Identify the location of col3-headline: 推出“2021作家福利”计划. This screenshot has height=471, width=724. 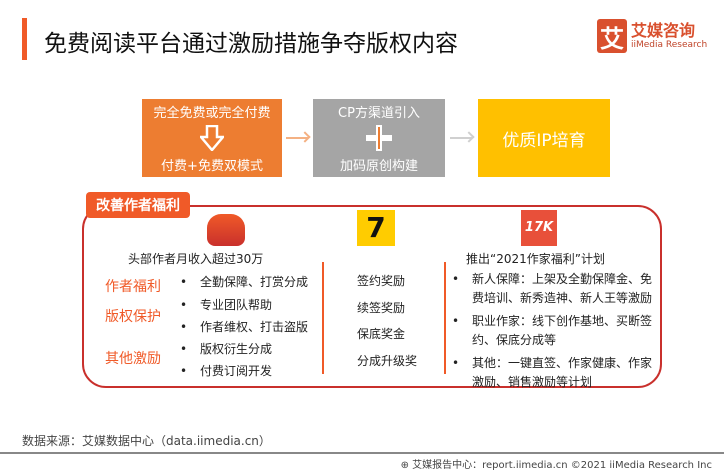
(535, 259).